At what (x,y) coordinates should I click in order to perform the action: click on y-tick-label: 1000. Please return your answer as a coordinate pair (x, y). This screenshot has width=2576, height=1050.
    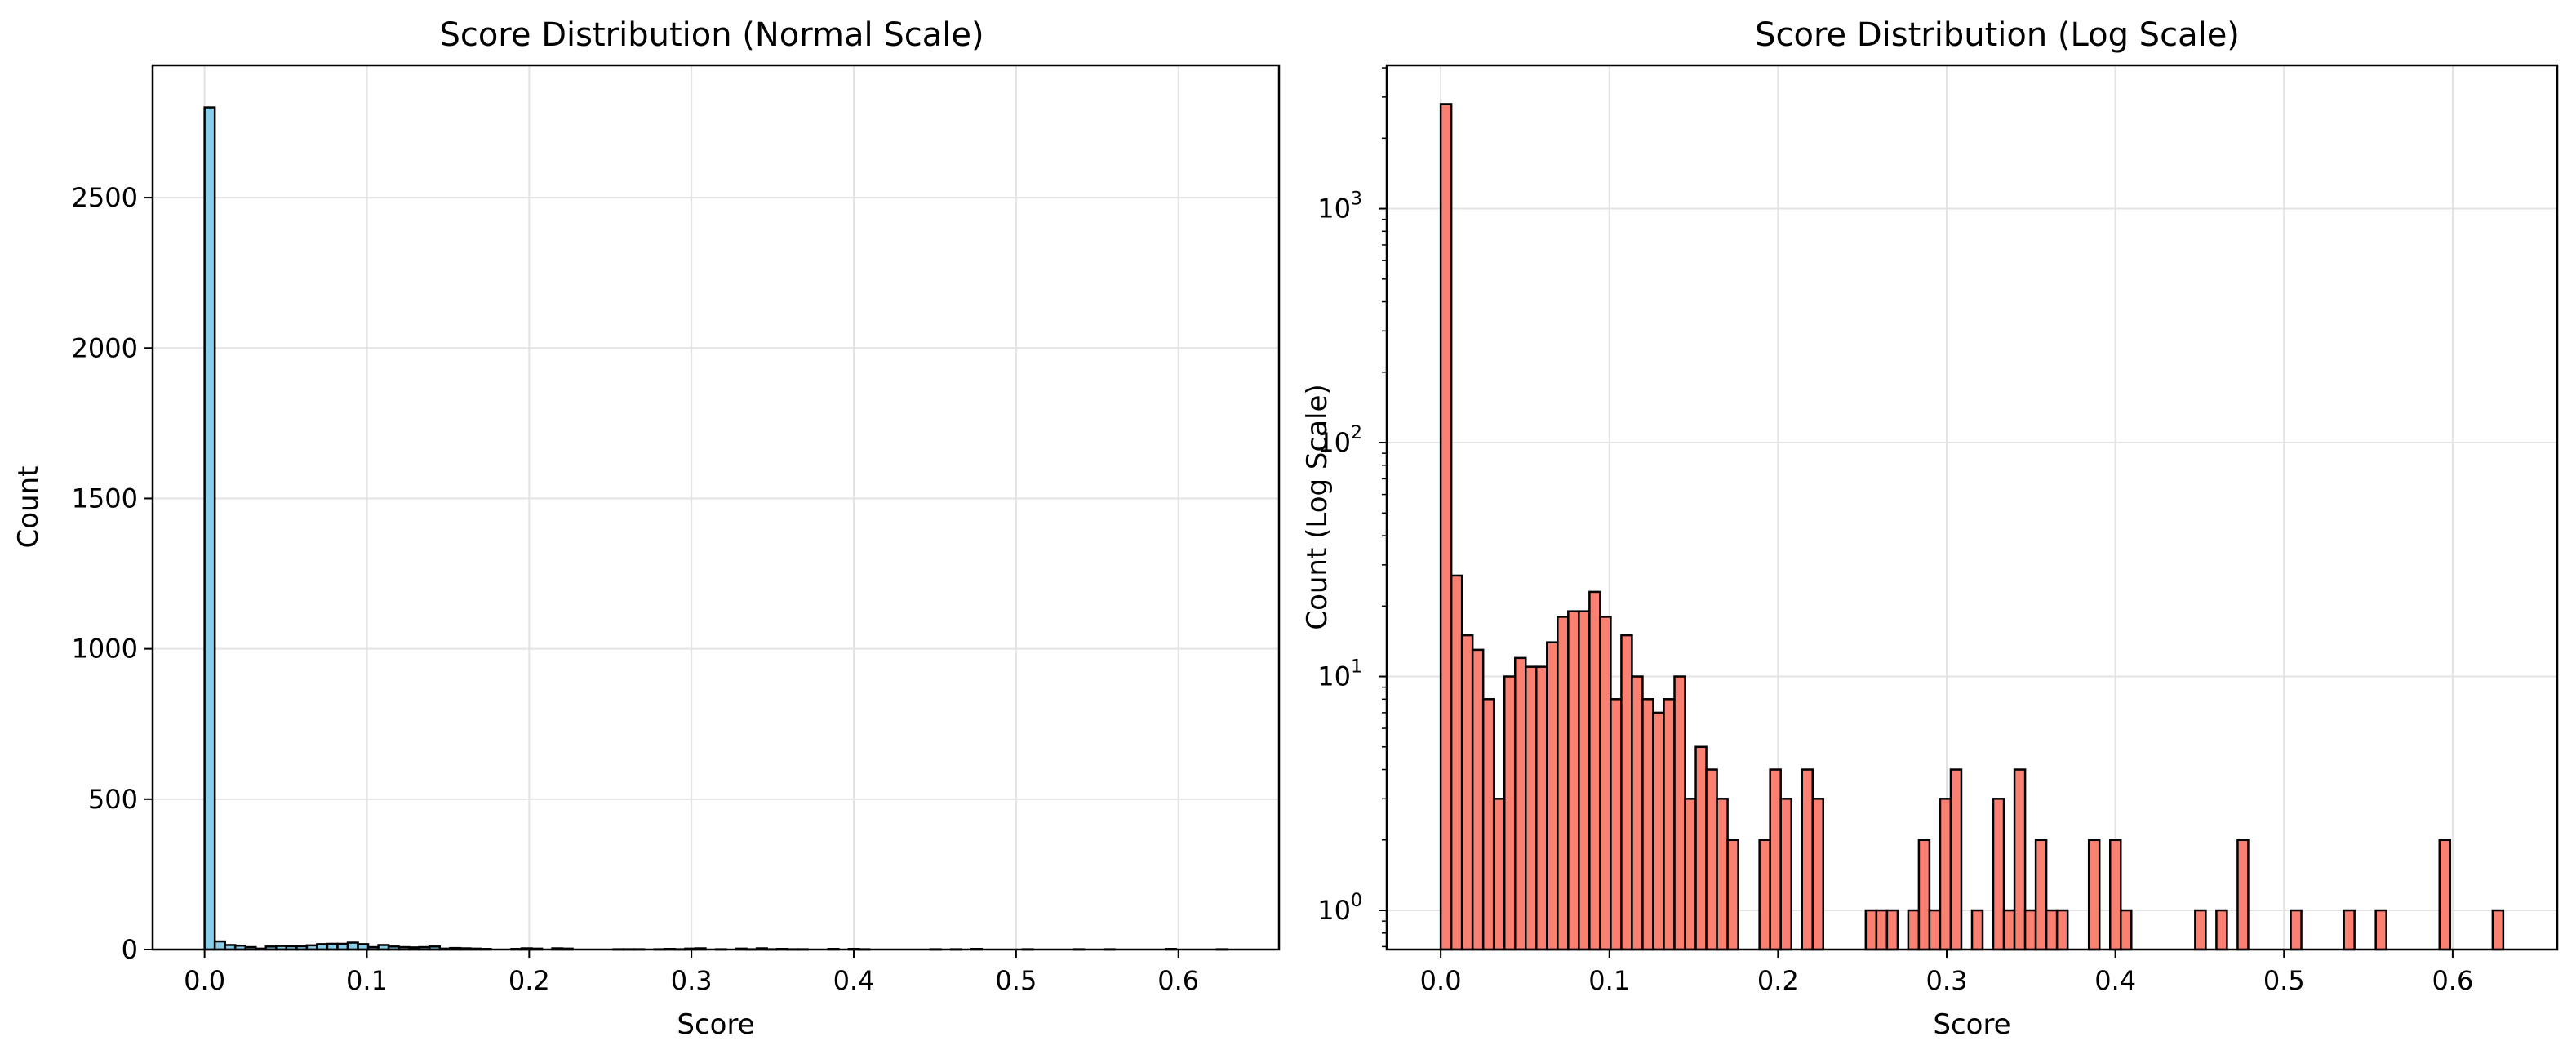
    Looking at the image, I should click on (105, 649).